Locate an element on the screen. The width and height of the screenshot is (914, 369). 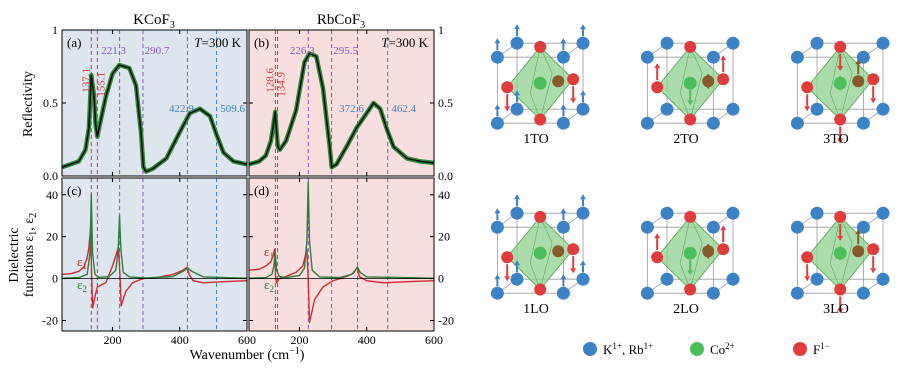
co-displaced-atom is located at coordinates (858, 251).